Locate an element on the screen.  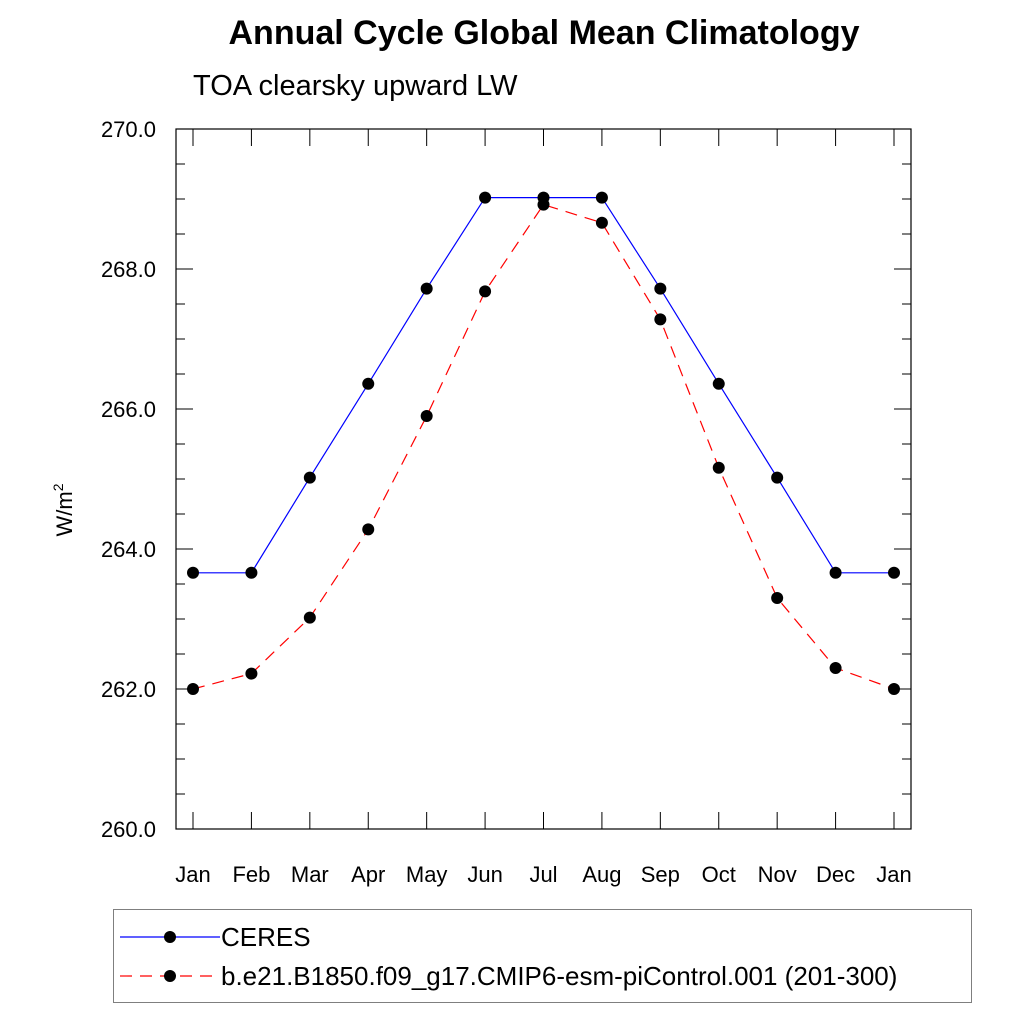
chart-title: Annual Cycle Global Mean Climatology is located at coordinates (544, 33).